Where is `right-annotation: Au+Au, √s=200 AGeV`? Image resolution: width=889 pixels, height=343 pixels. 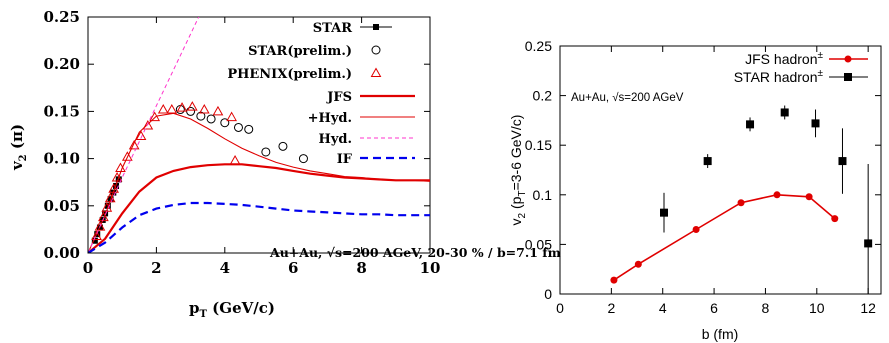 right-annotation: Au+Au, √s=200 AGeV is located at coordinates (627, 97).